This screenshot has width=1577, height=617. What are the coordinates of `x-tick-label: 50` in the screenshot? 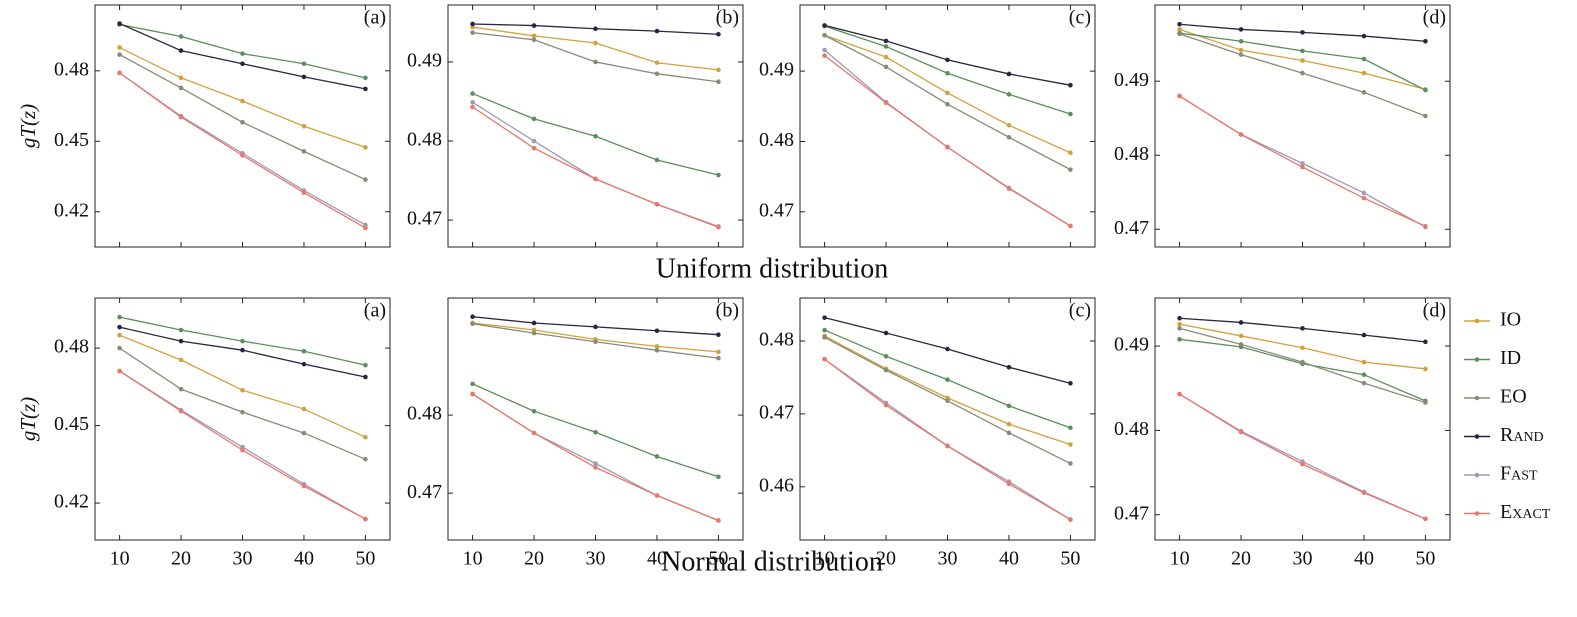 It's located at (718, 559).